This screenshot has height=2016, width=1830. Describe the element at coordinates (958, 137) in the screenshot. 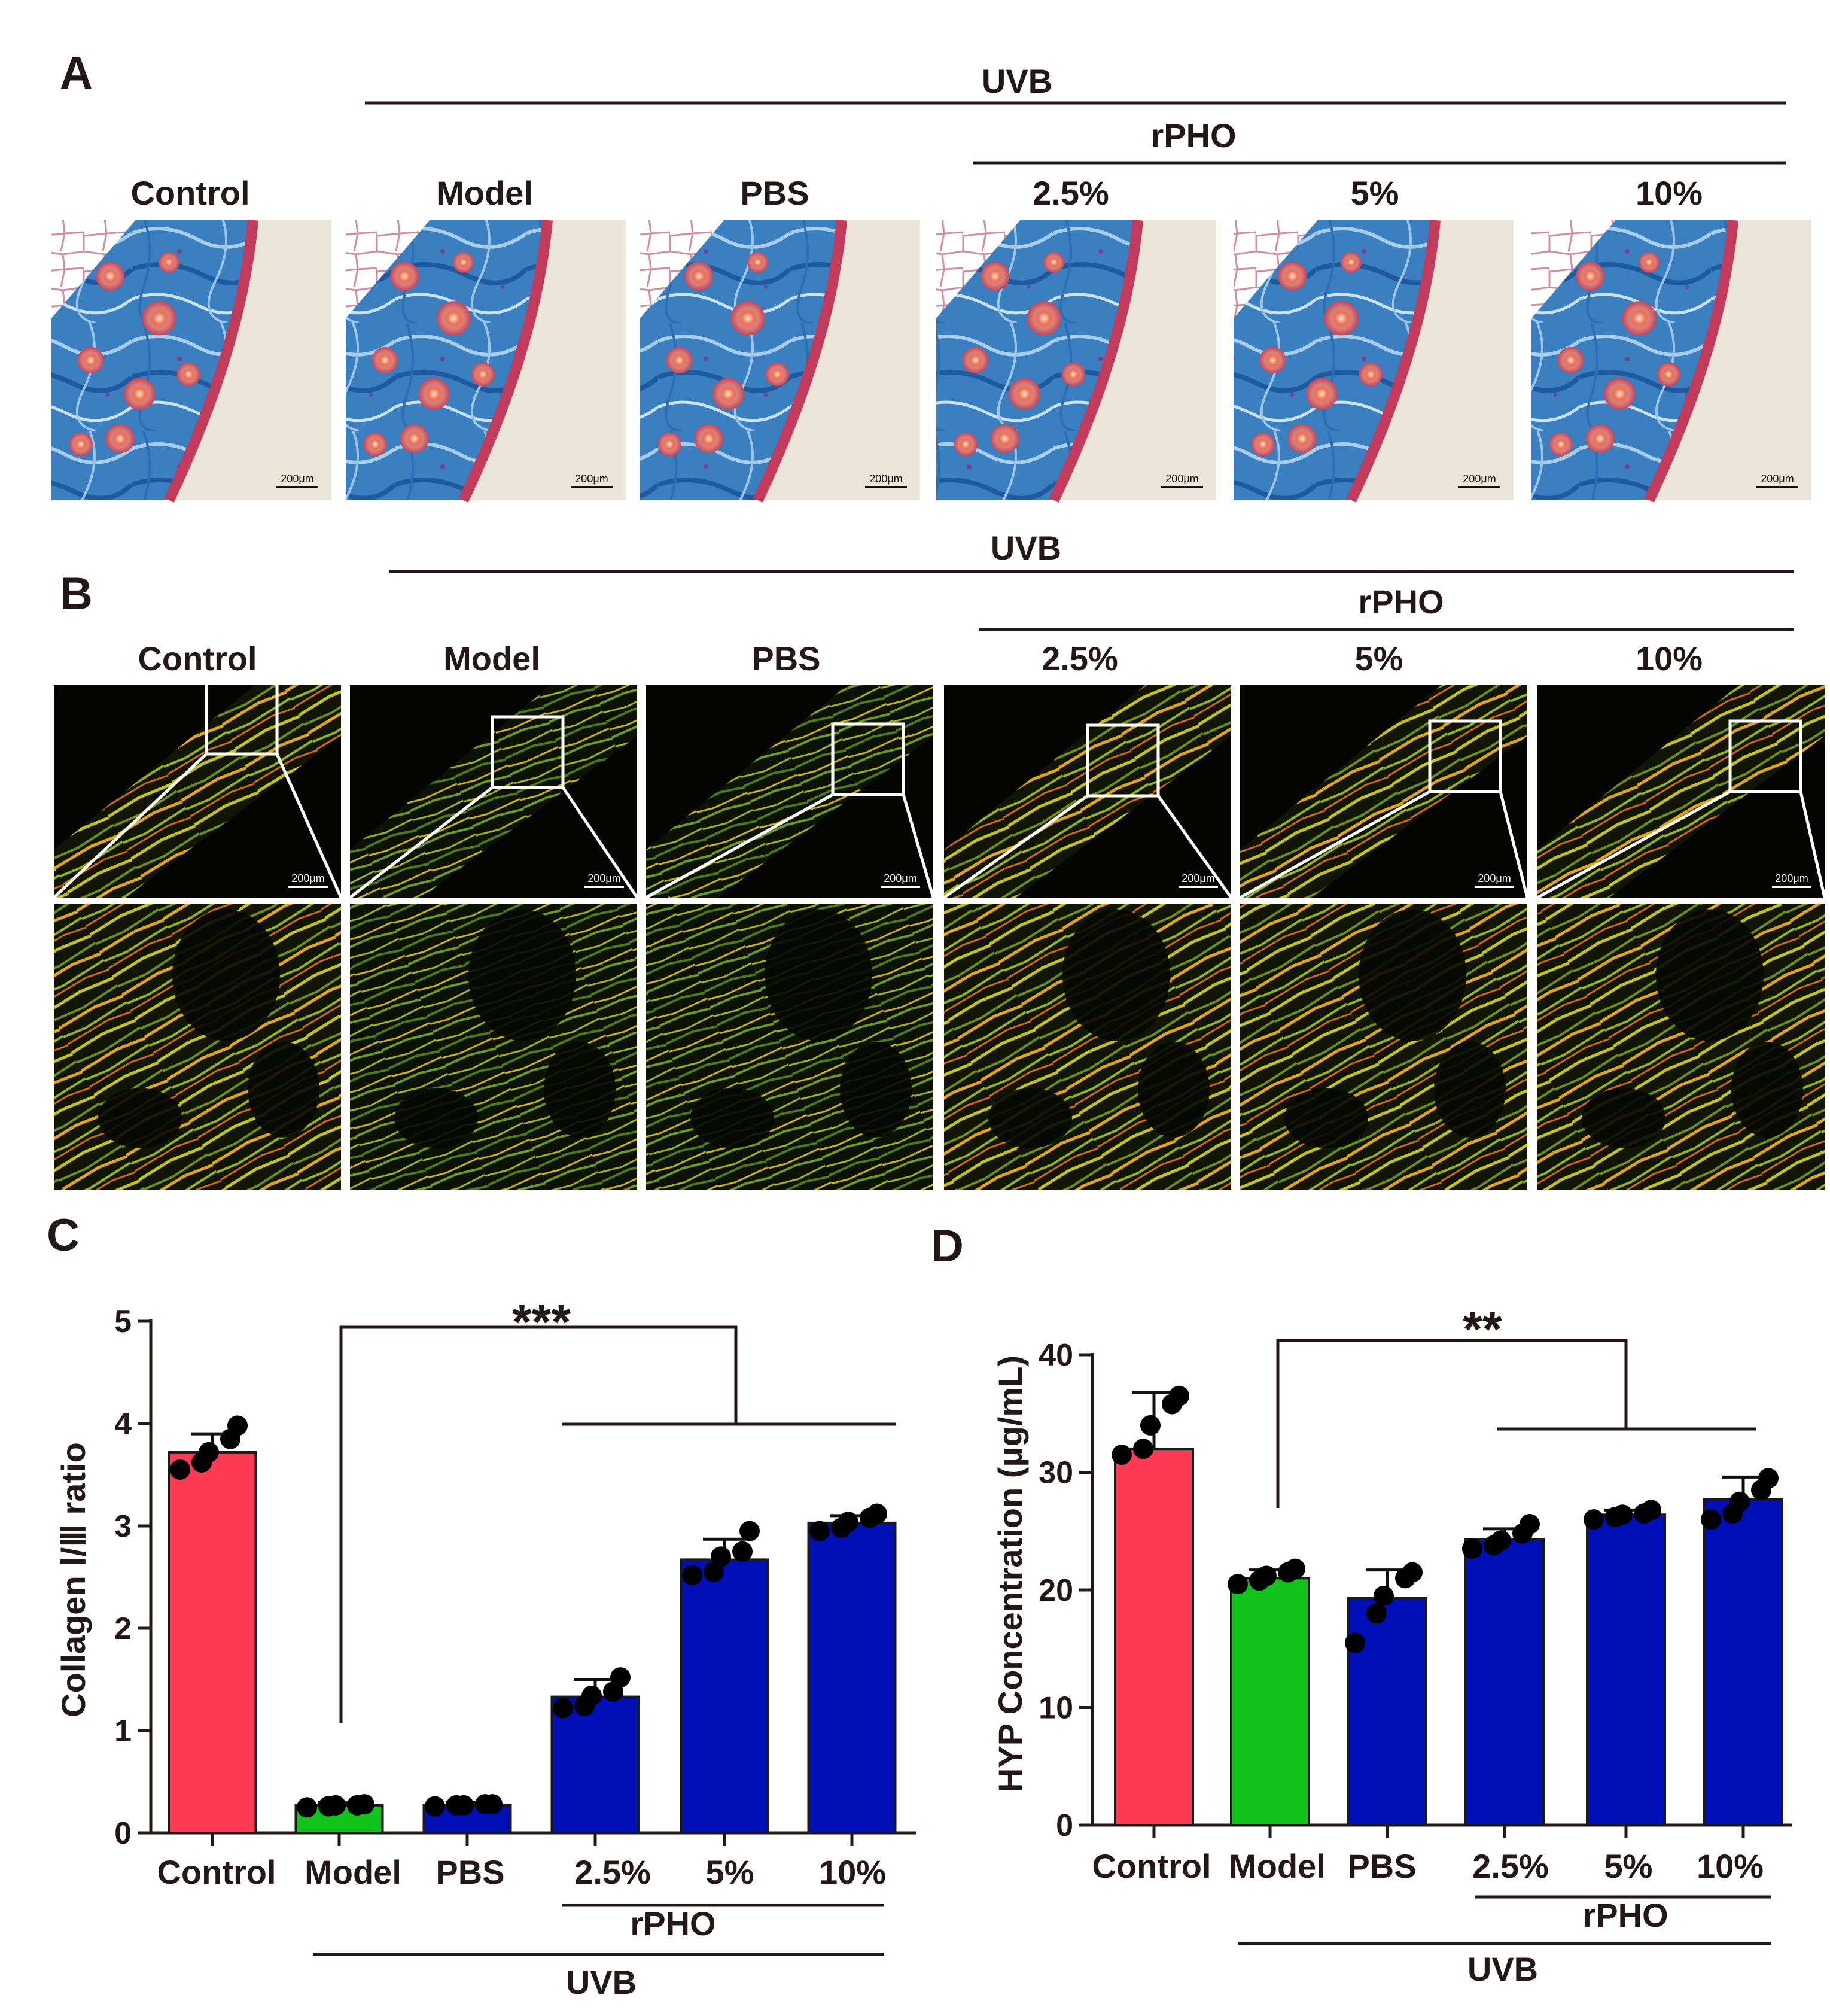

I see `panel-a-headers: UVB rPHO Control Model PBS 2.5% 5% 10%` at that location.